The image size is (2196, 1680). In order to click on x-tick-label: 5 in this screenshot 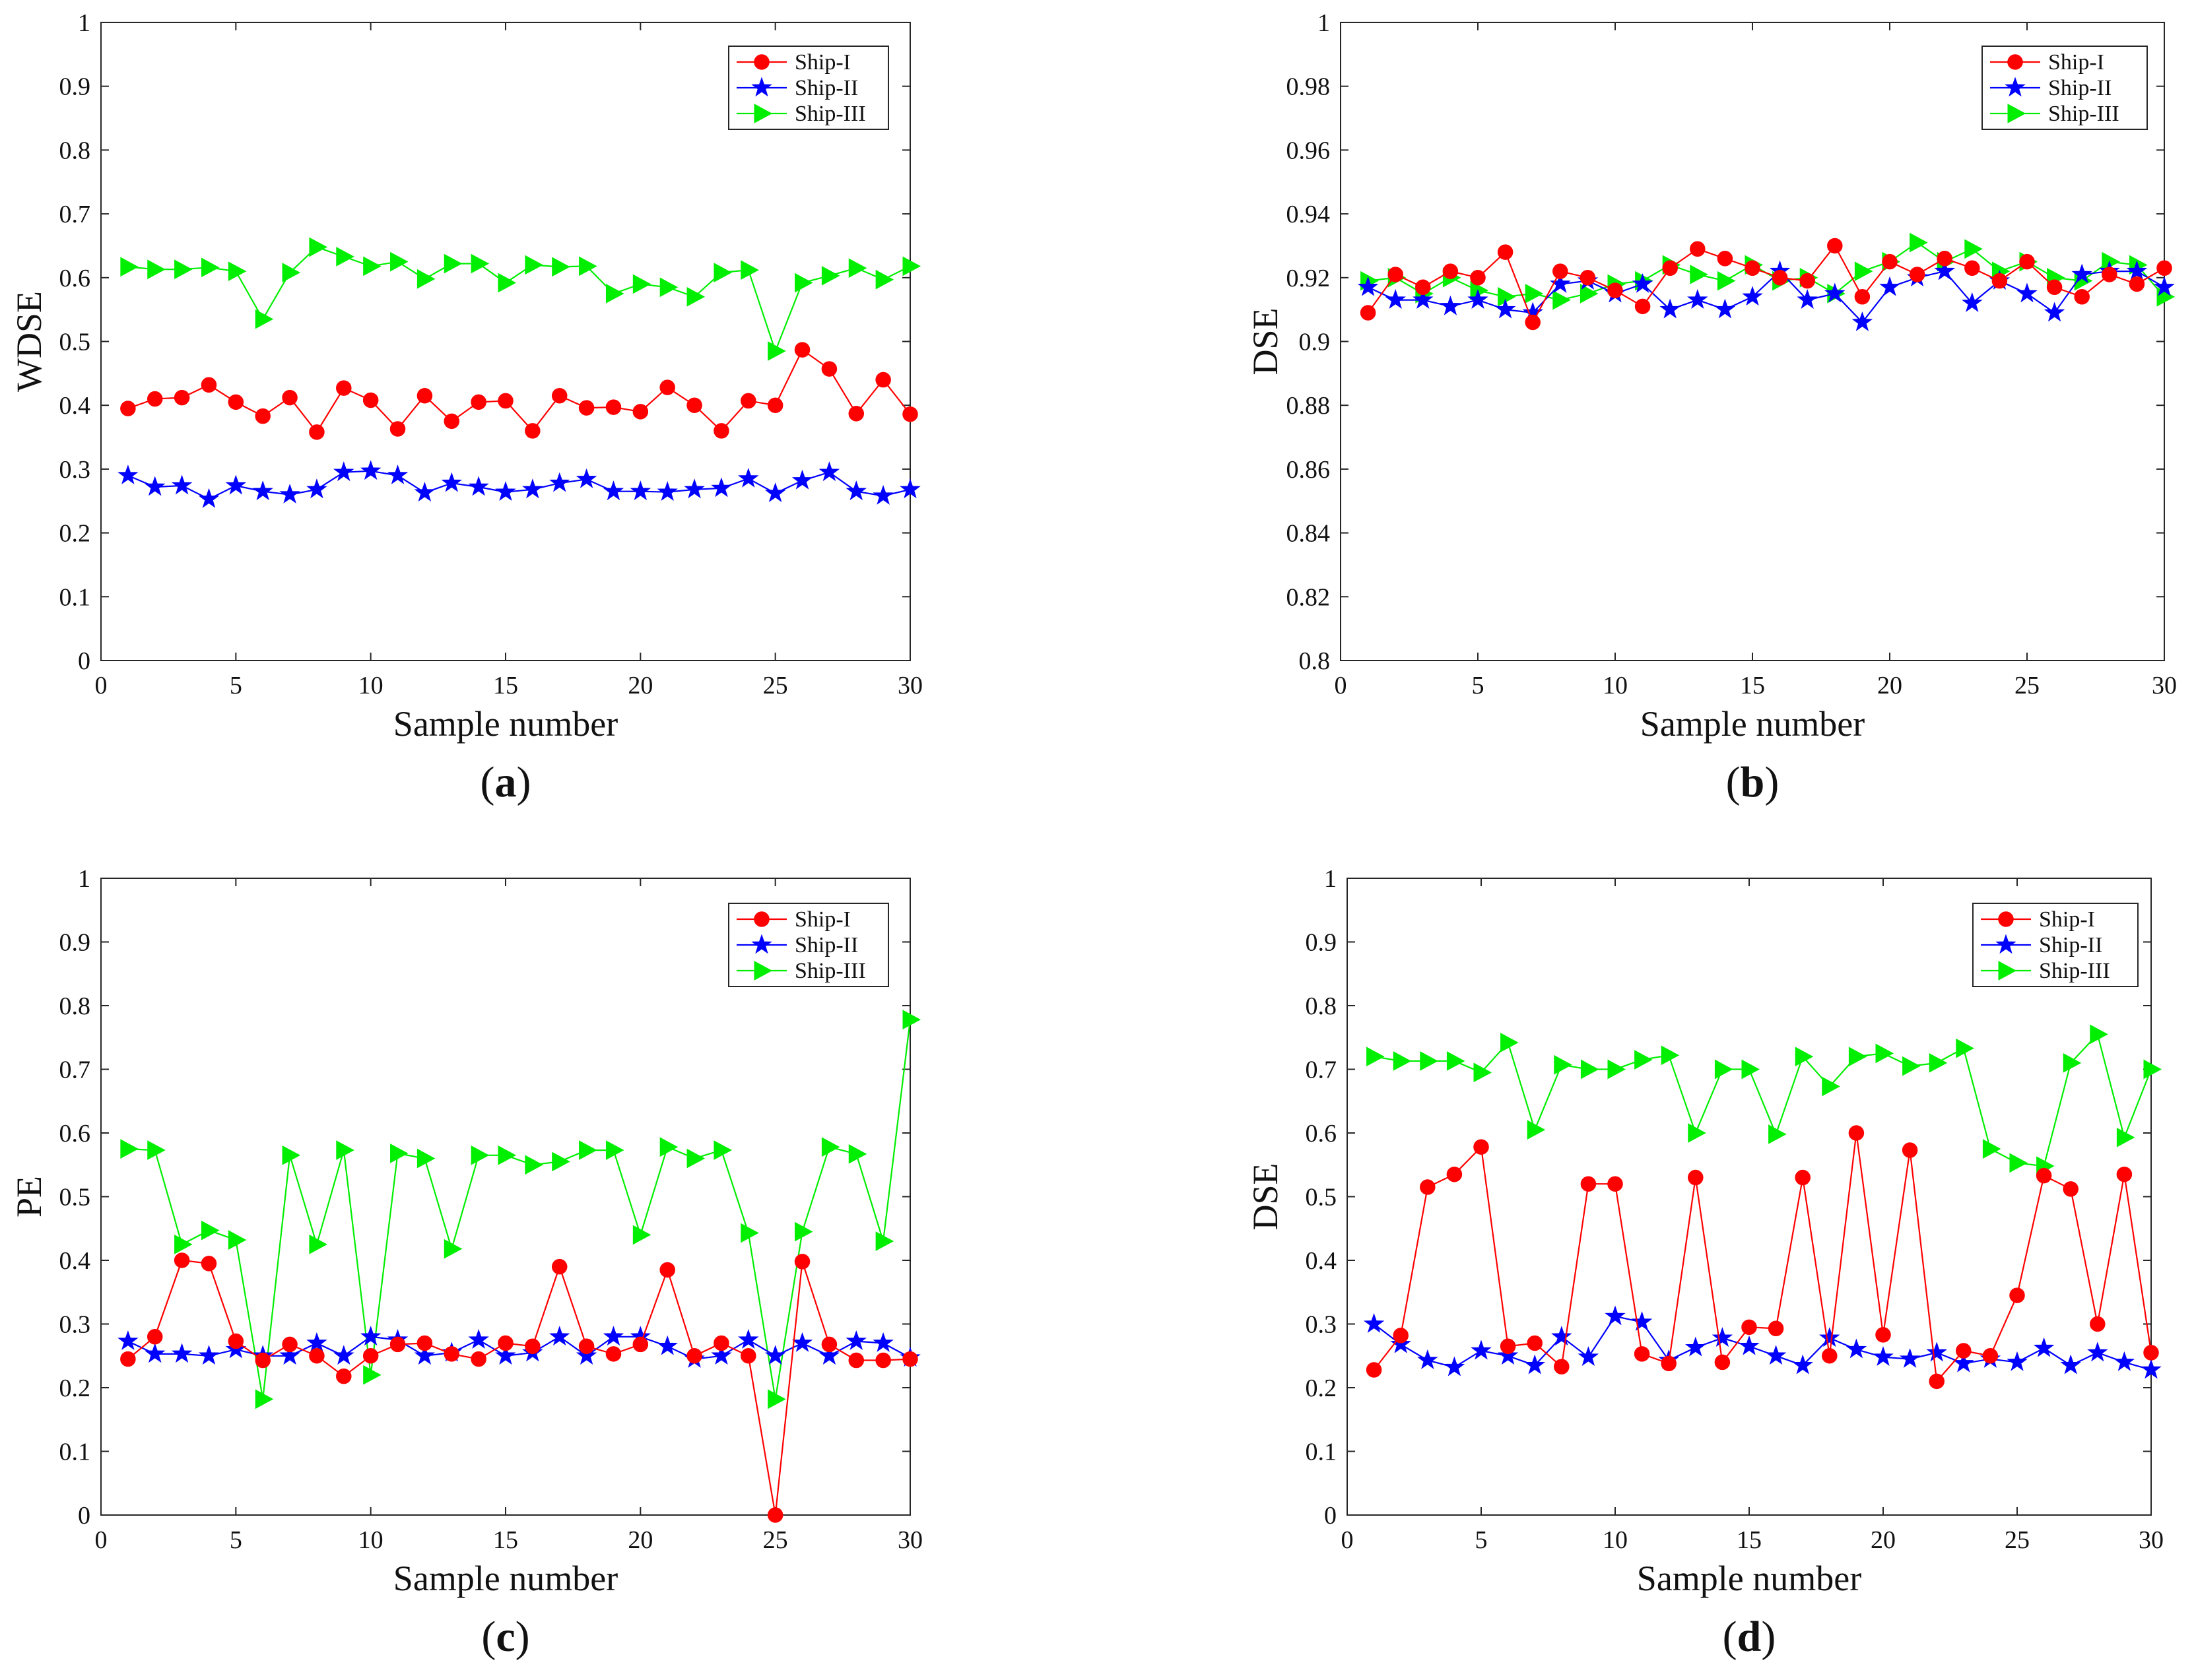, I will do `click(236, 685)`.